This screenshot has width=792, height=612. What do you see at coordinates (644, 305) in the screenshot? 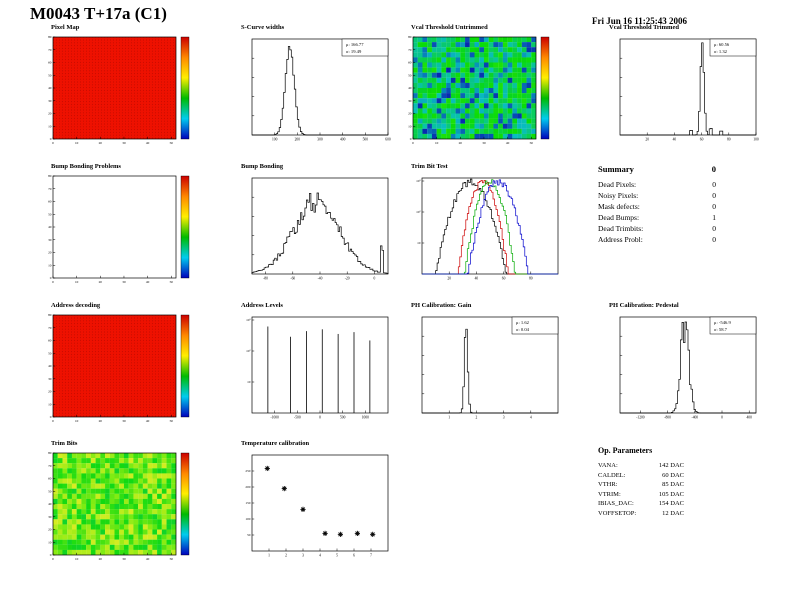
I see `plot-title-ph-pedestal: PH Calibration: Pedestal` at bounding box center [644, 305].